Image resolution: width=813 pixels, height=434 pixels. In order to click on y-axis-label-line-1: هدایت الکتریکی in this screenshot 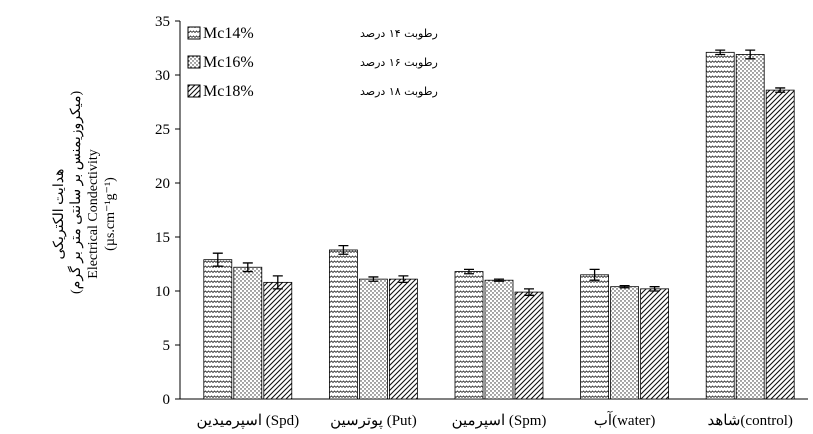, I will do `click(59, 214)`.